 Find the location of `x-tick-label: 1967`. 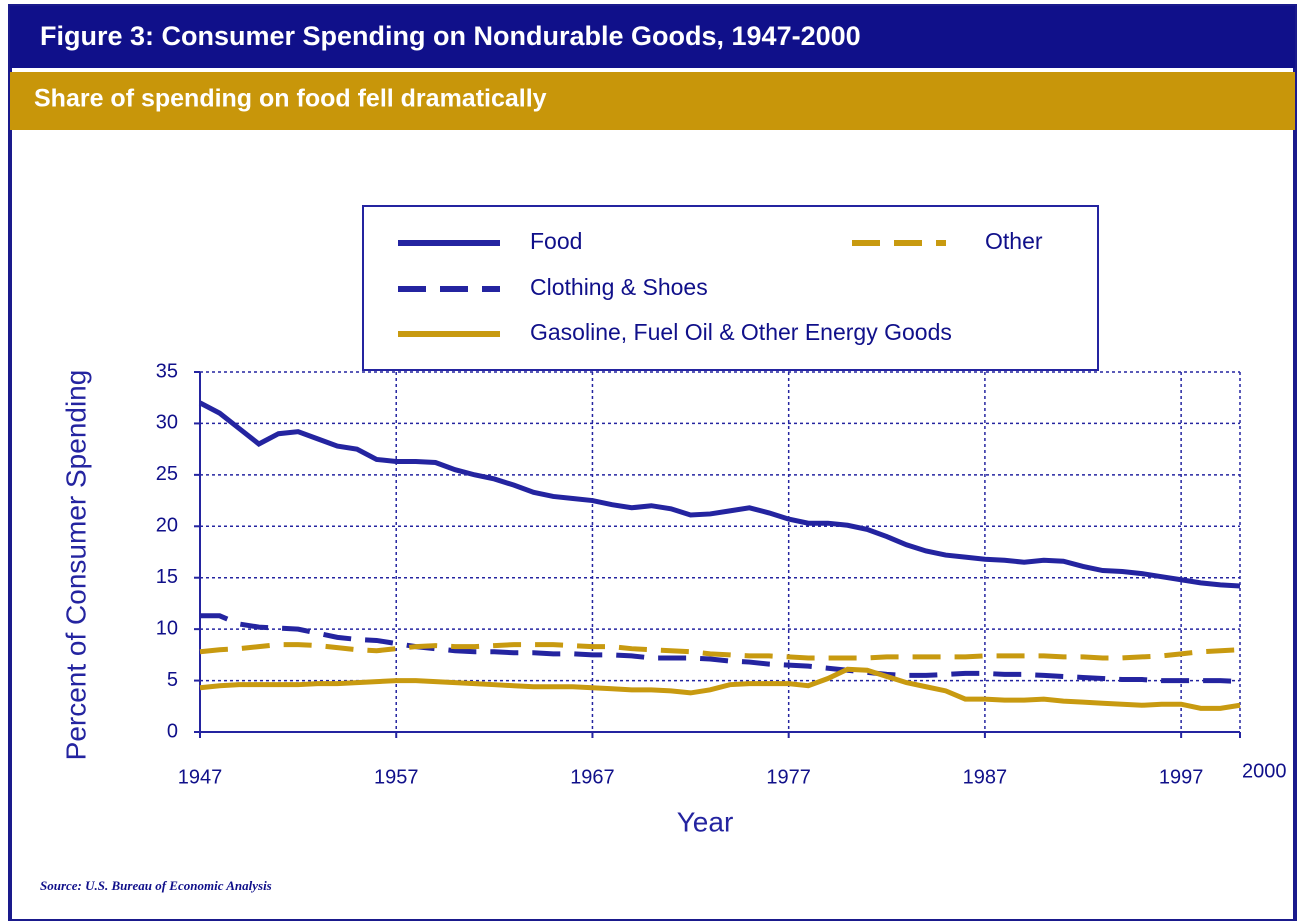

x-tick-label: 1967 is located at coordinates (592, 777).